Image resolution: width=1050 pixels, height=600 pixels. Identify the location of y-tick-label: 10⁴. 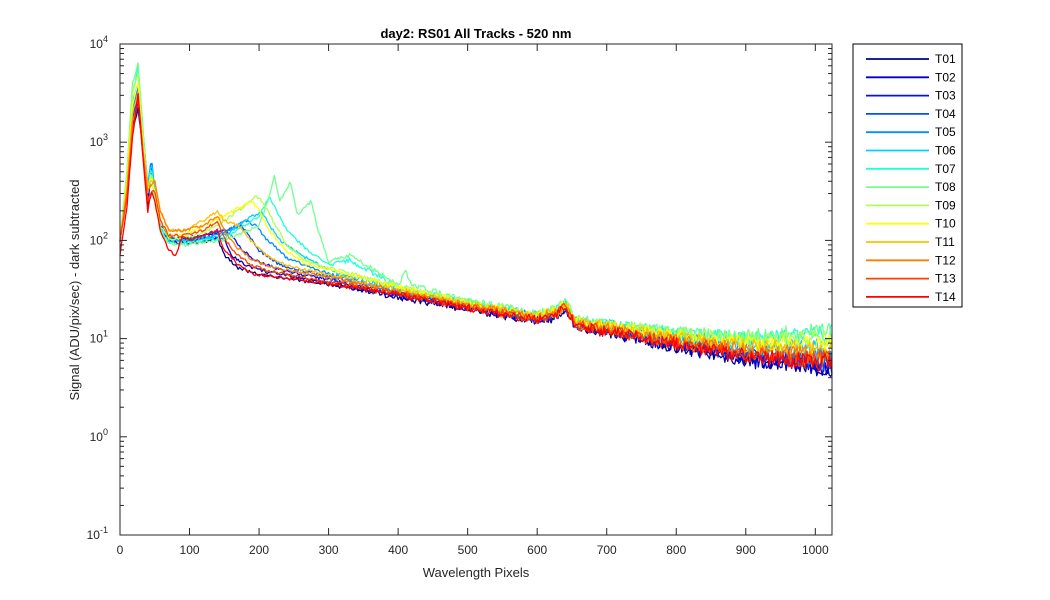
(99, 42).